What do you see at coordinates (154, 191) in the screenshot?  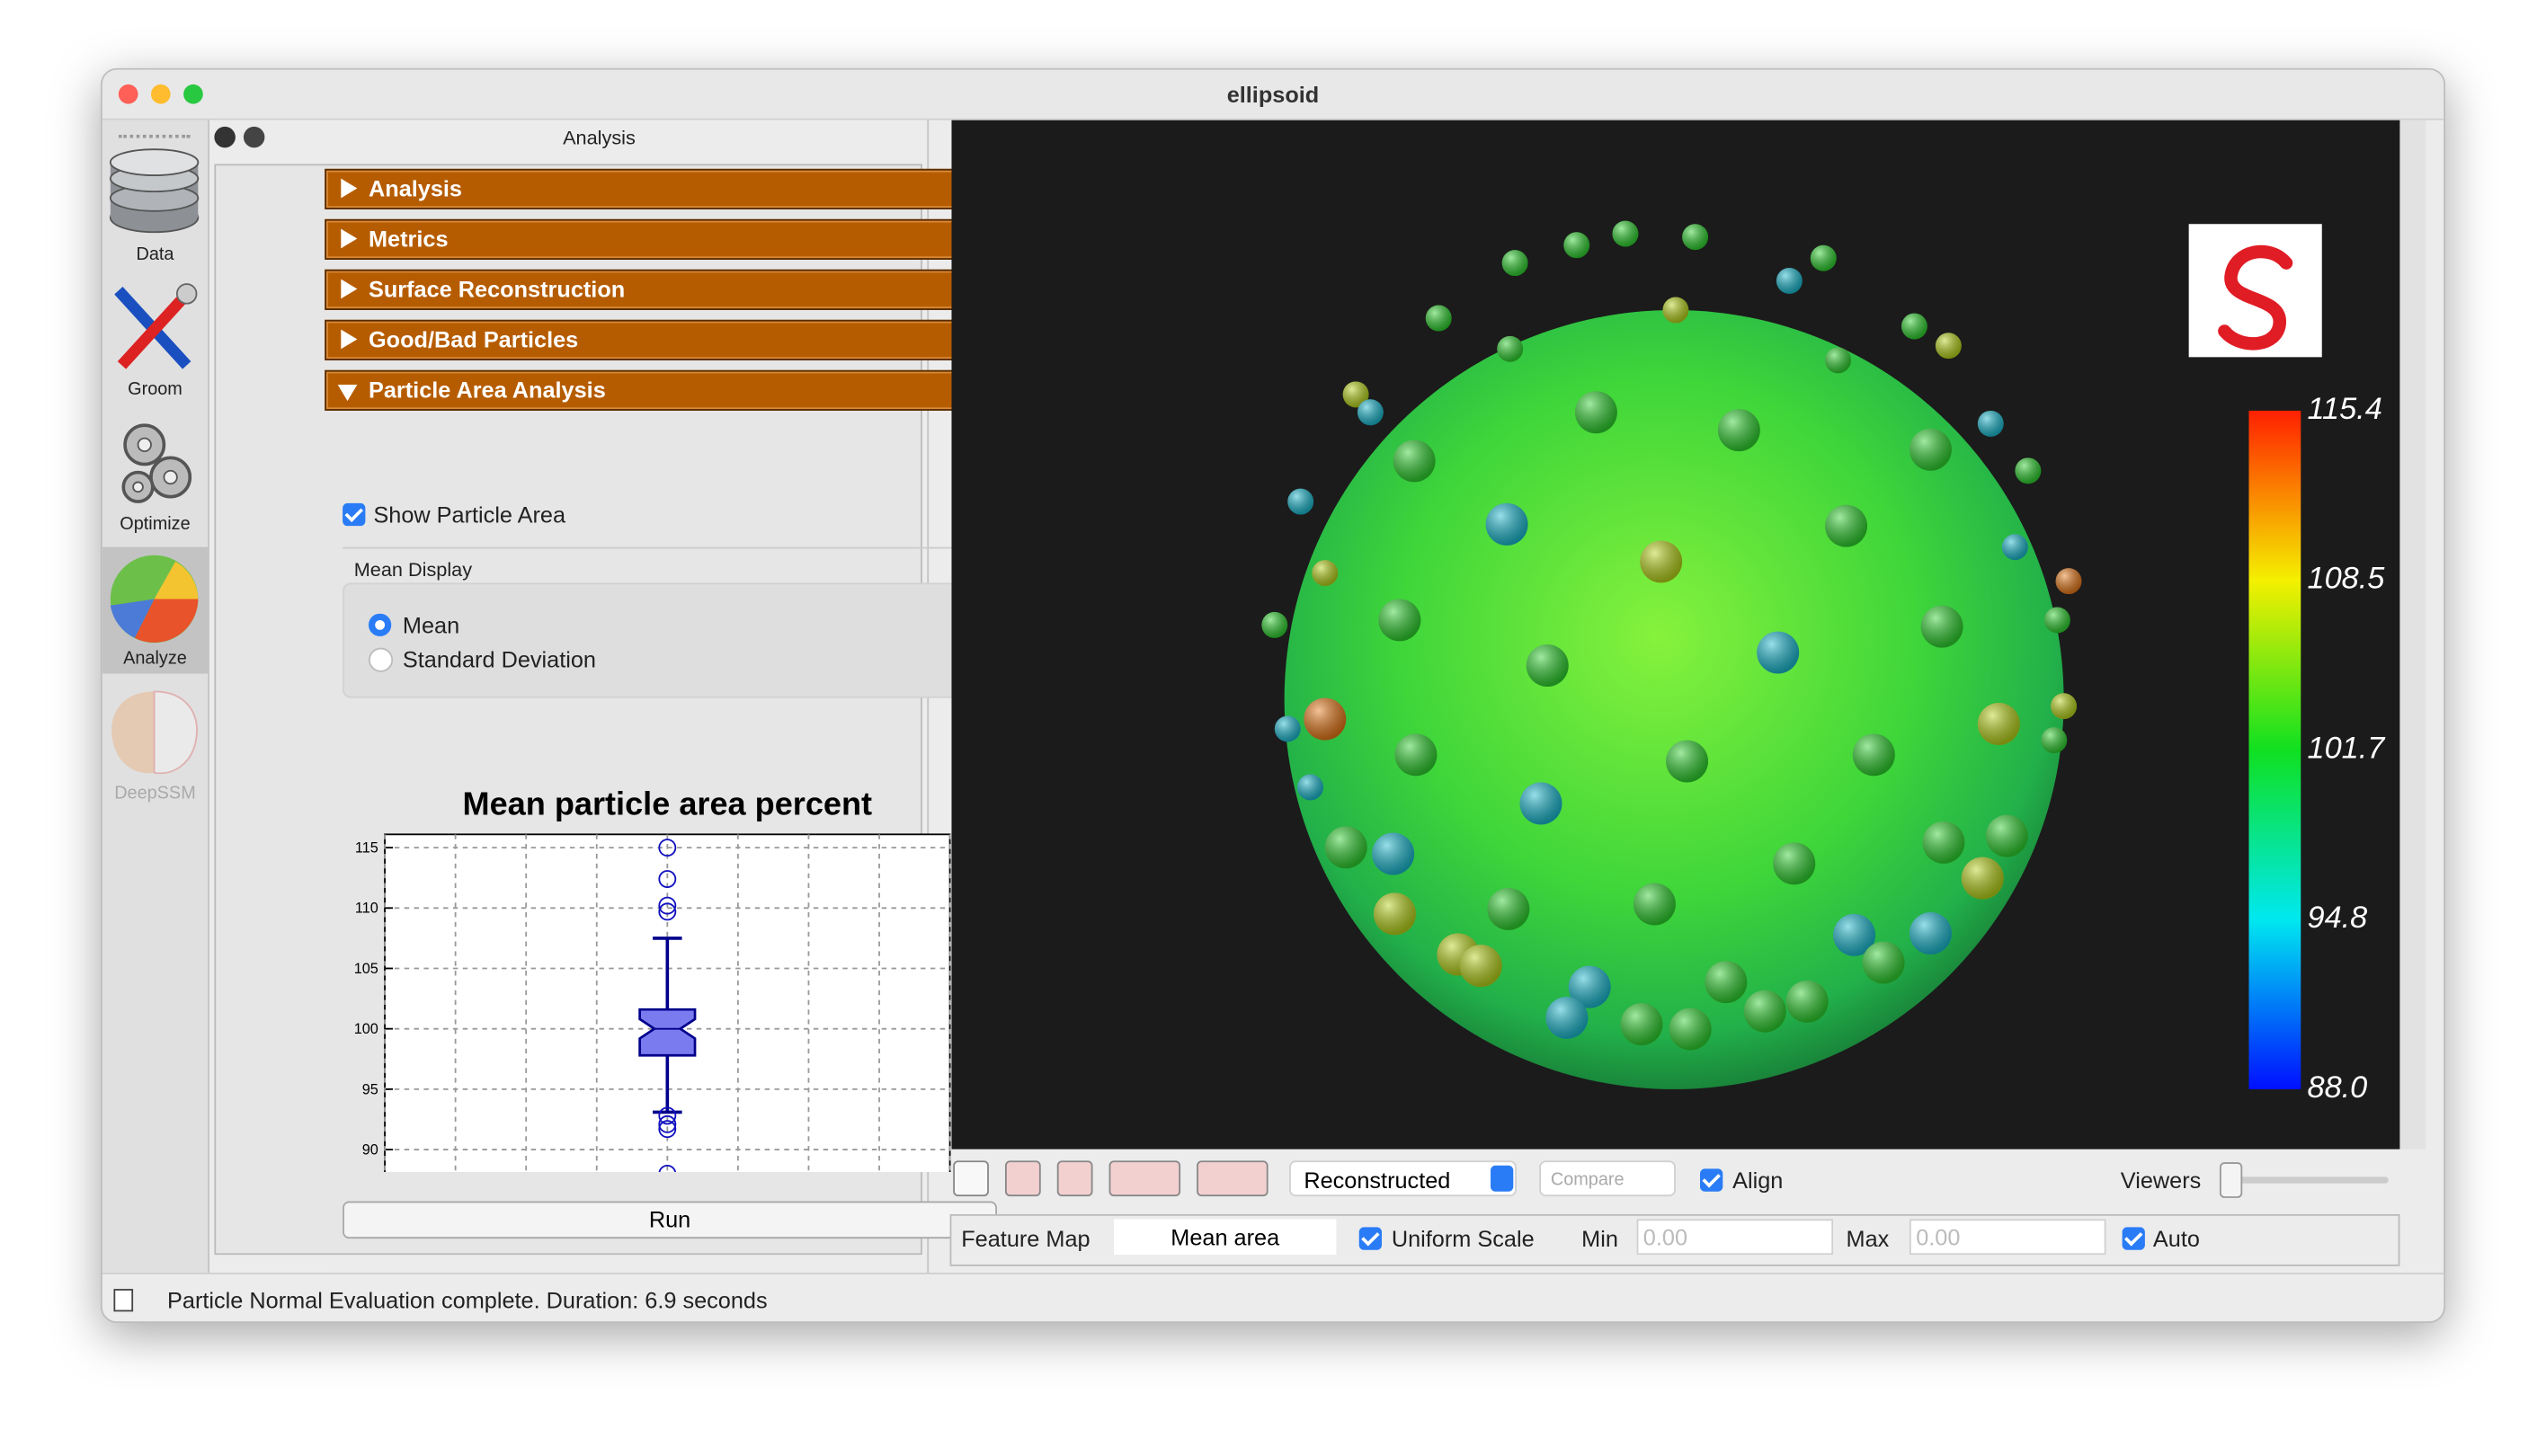 I see `data-icon` at bounding box center [154, 191].